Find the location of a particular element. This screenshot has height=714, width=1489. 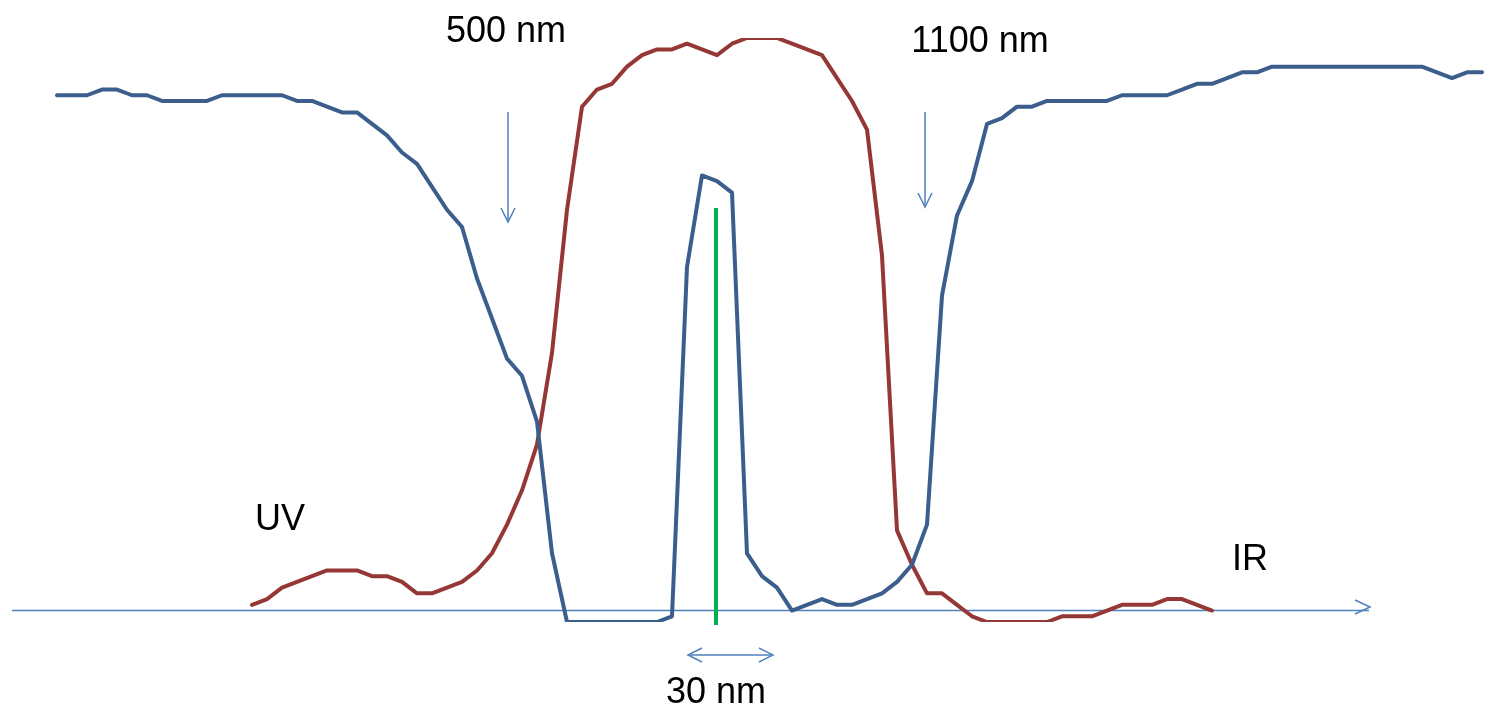

annotation: IR is located at coordinates (1250, 557).